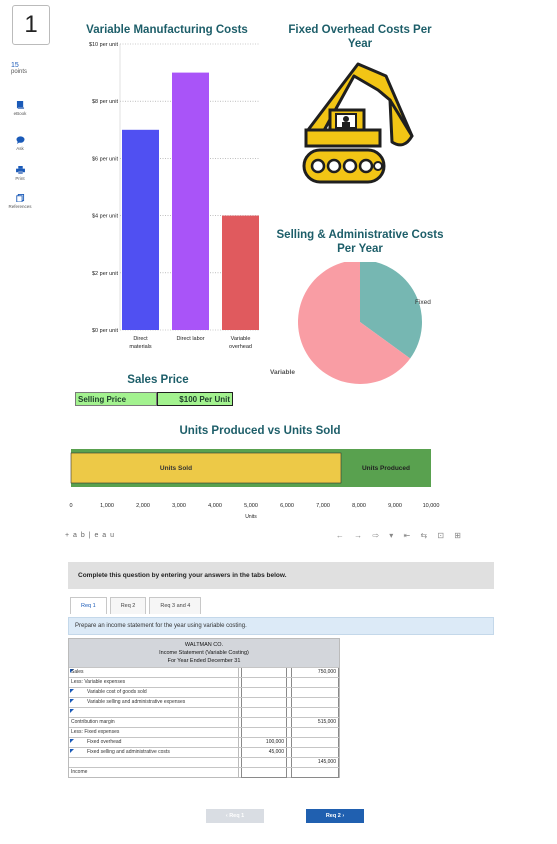  Describe the element at coordinates (20, 140) in the screenshot. I see `chat-icon` at that location.